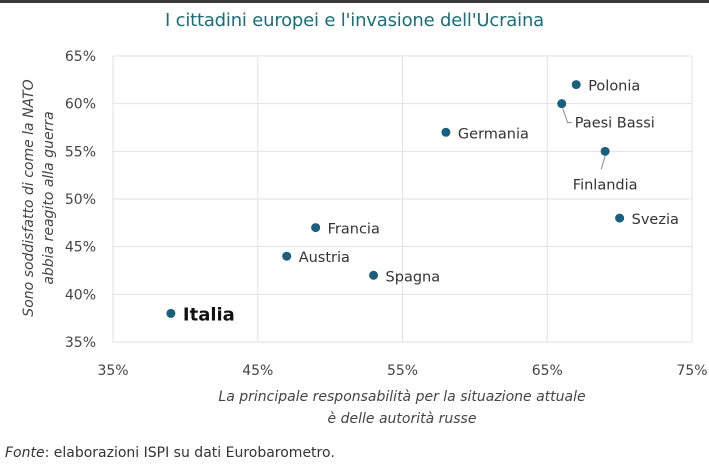 Image resolution: width=709 pixels, height=466 pixels. I want to click on y-tick-label: 50%, so click(80, 200).